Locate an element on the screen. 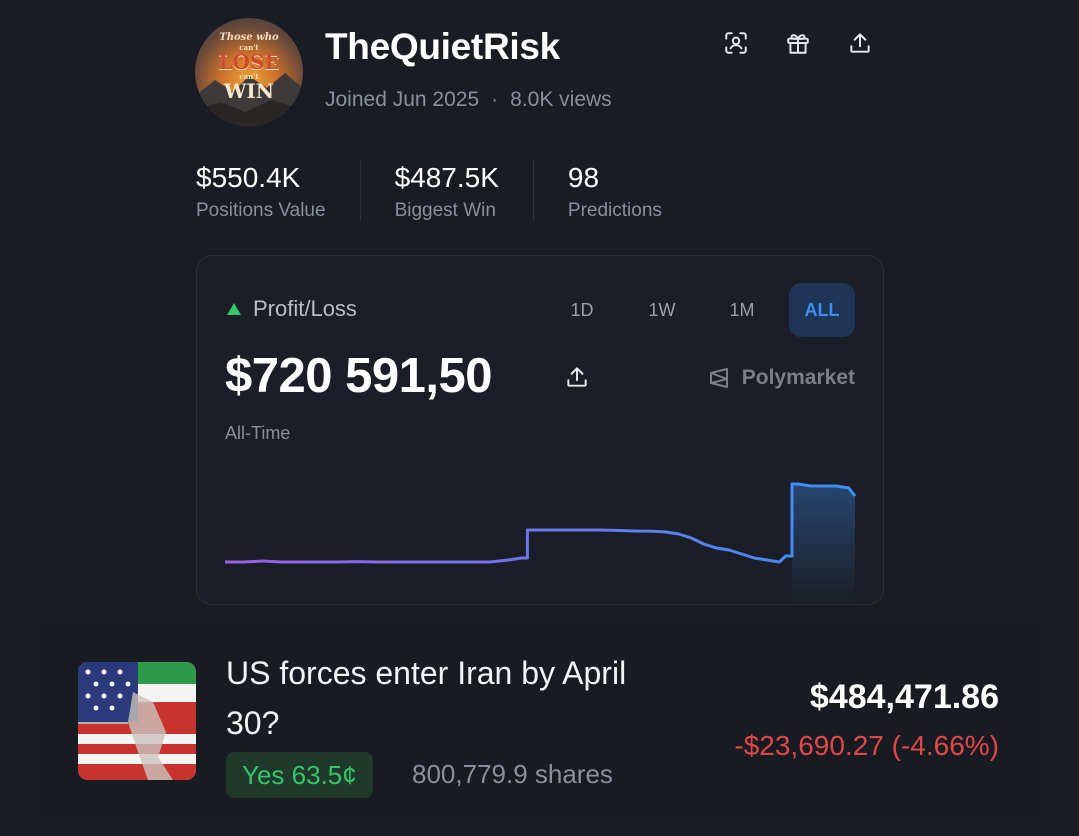 This screenshot has width=1079, height=836. polymarket-brand: Polymarket is located at coordinates (781, 378).